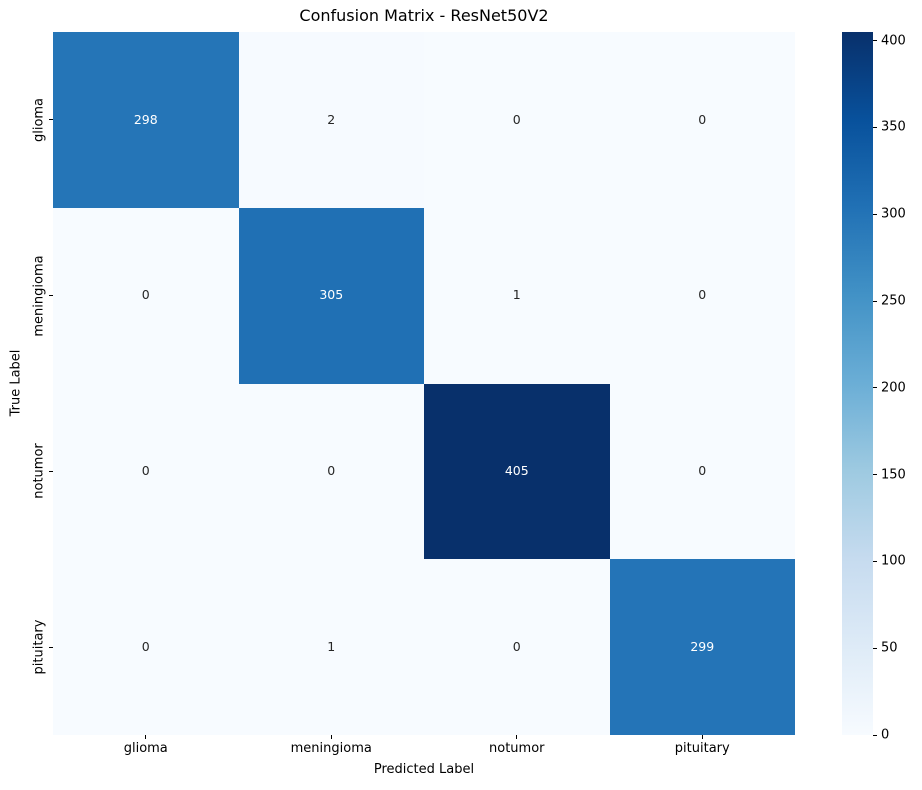 Image resolution: width=922 pixels, height=790 pixels. I want to click on x-tick-label: glioma, so click(145, 748).